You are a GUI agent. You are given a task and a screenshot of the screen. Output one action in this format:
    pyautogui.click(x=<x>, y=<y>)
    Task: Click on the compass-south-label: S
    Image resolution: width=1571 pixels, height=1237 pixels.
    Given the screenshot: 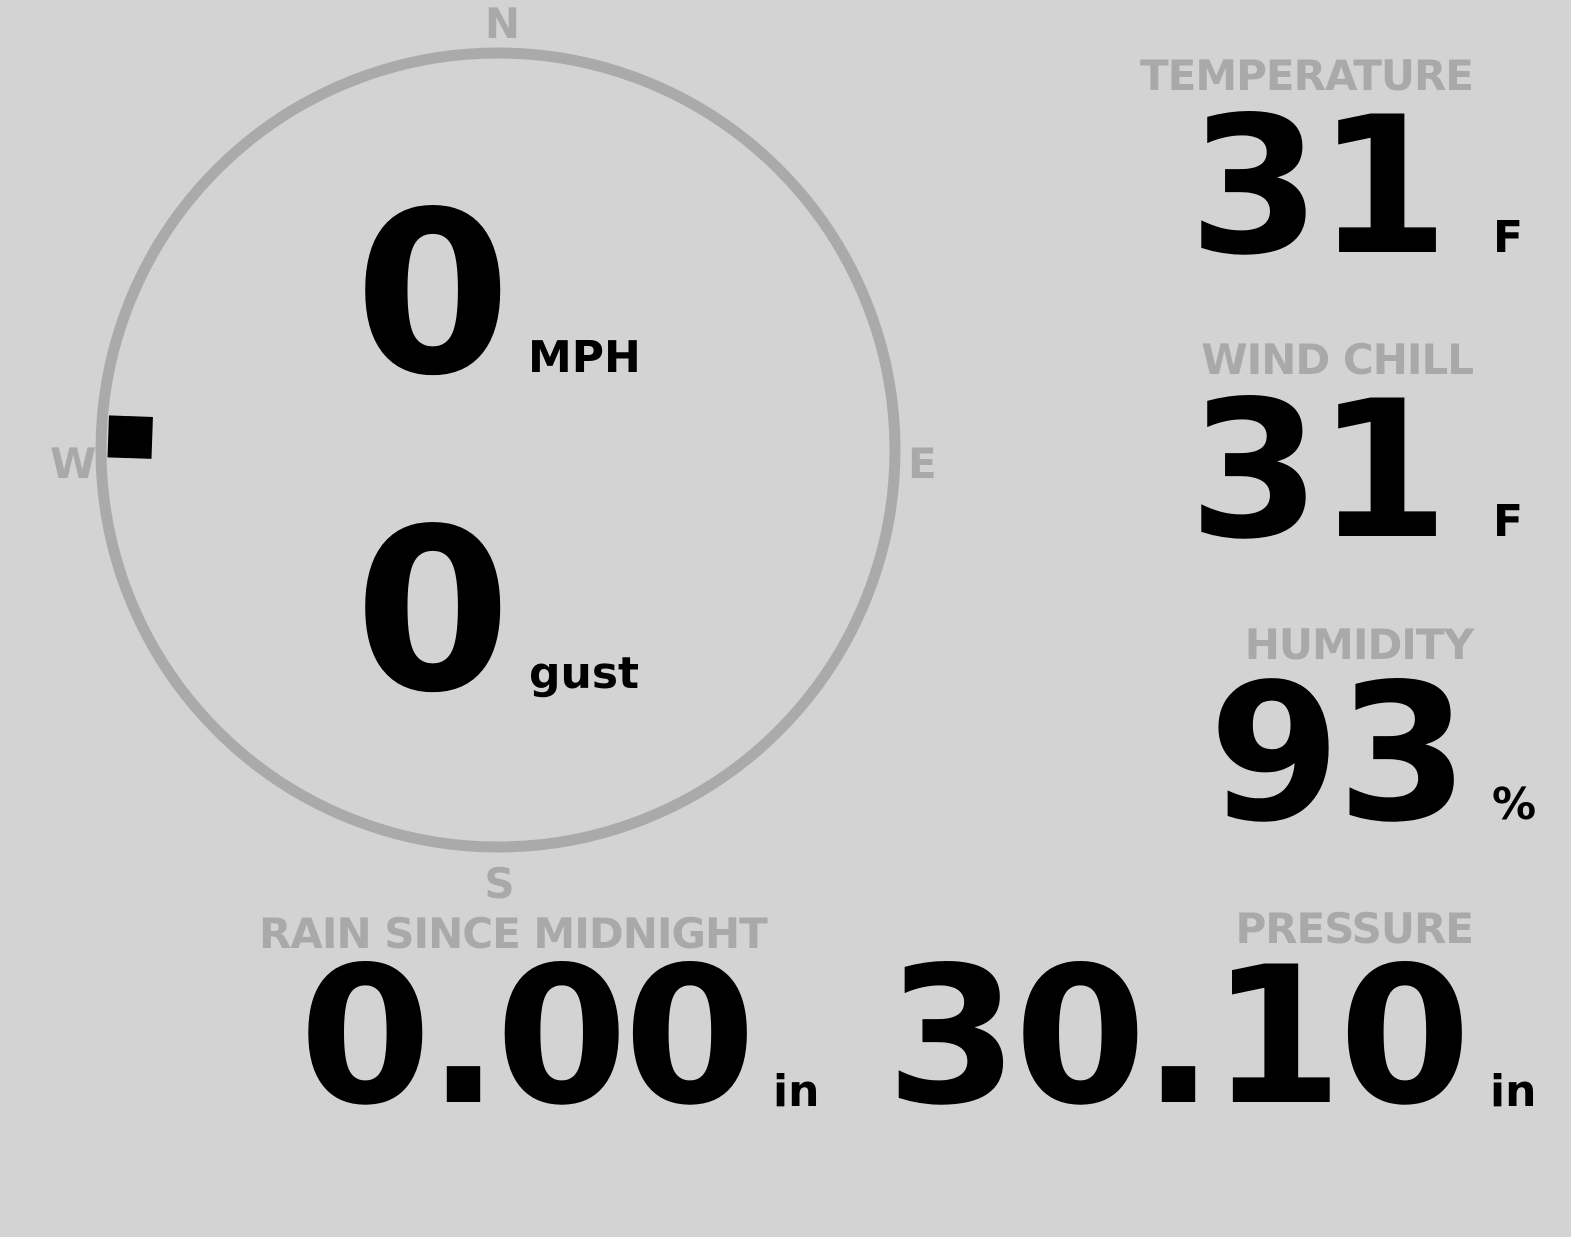 What is the action you would take?
    pyautogui.click(x=499, y=883)
    